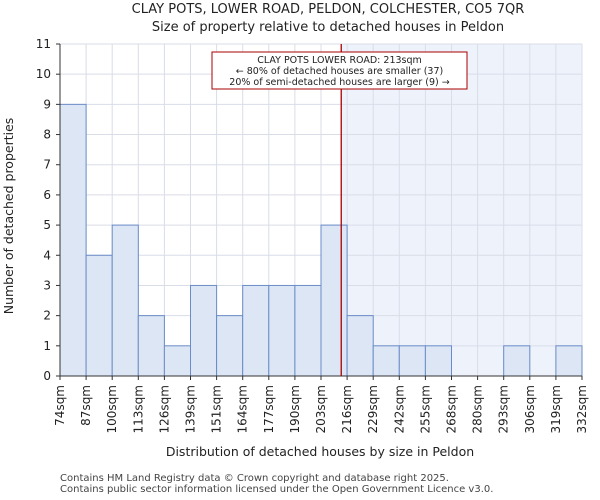 Image resolution: width=600 pixels, height=500 pixels. What do you see at coordinates (47, 165) in the screenshot?
I see `y-tick-label: 7` at bounding box center [47, 165].